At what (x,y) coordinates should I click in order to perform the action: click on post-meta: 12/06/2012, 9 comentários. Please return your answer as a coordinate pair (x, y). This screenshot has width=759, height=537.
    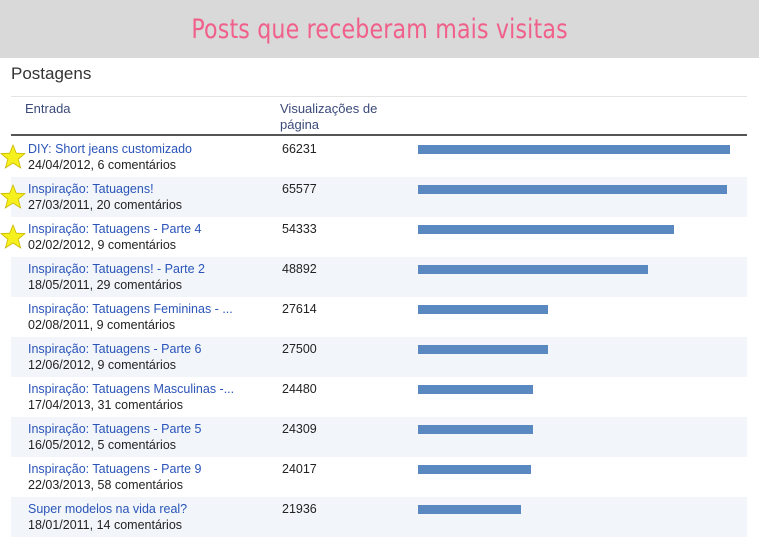
    Looking at the image, I should click on (102, 365).